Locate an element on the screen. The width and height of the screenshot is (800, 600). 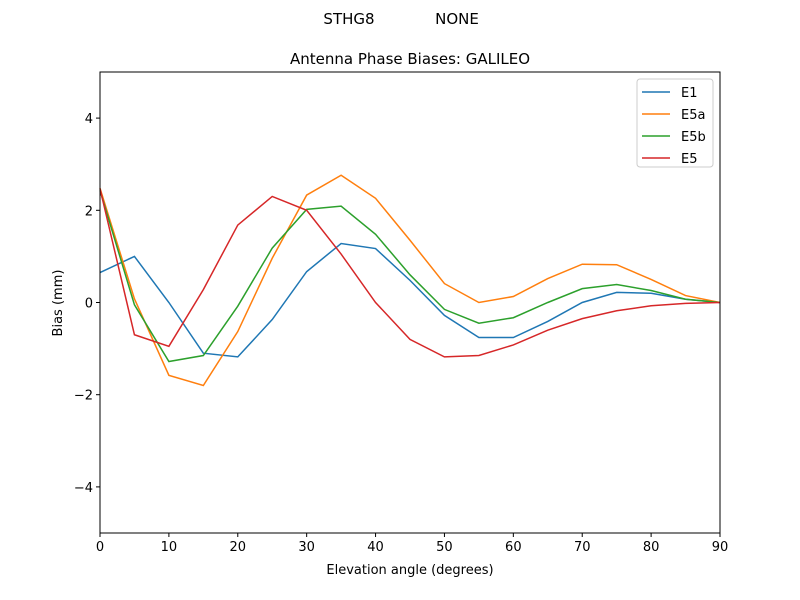
y-tick-label: 4 is located at coordinates (89, 119).